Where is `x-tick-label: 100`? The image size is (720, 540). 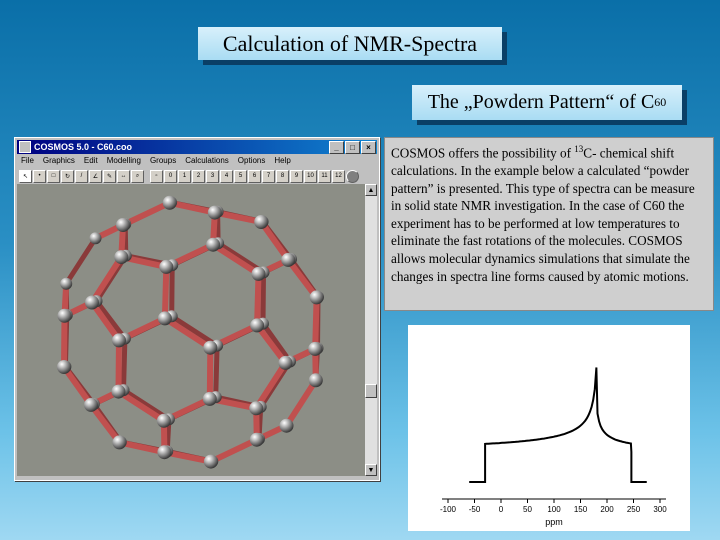
x-tick-label: 100 is located at coordinates (554, 509).